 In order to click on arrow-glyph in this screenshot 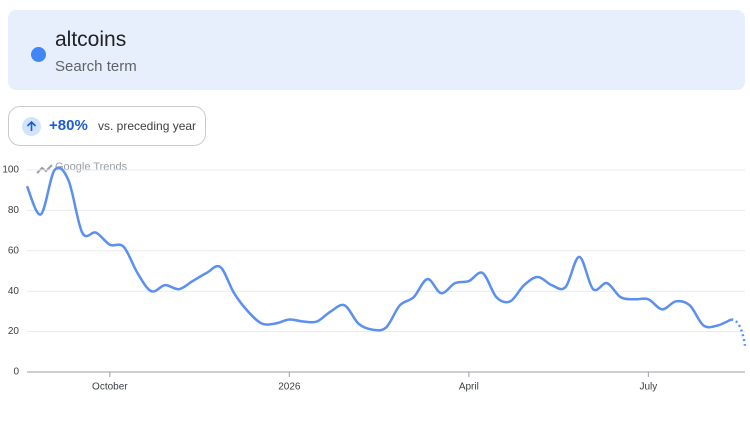, I will do `click(31, 125)`.